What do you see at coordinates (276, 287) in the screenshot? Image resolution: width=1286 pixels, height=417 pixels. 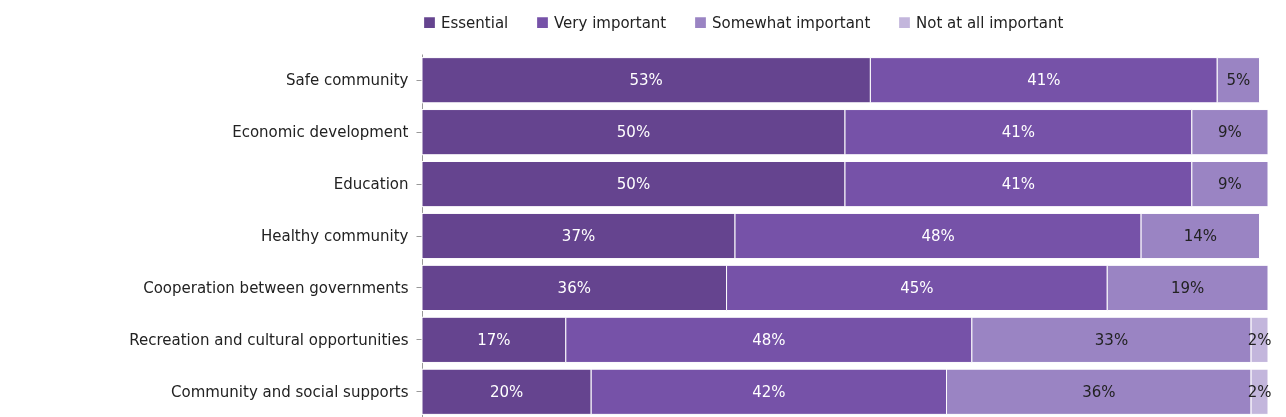 I see `y-tick-label: Cooperation between governments` at bounding box center [276, 287].